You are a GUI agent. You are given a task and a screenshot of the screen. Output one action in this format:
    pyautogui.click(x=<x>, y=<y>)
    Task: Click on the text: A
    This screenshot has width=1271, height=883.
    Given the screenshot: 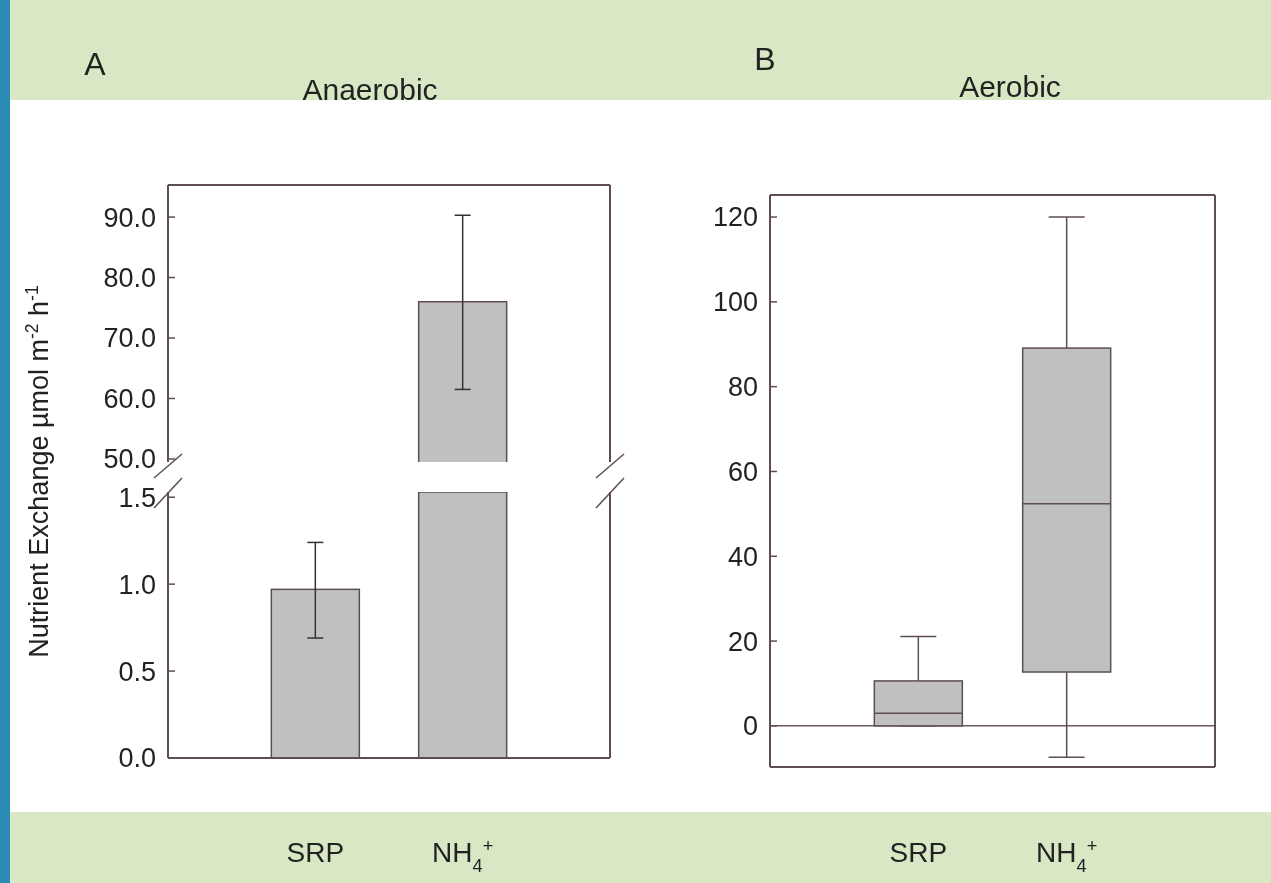 What is the action you would take?
    pyautogui.click(x=95, y=64)
    